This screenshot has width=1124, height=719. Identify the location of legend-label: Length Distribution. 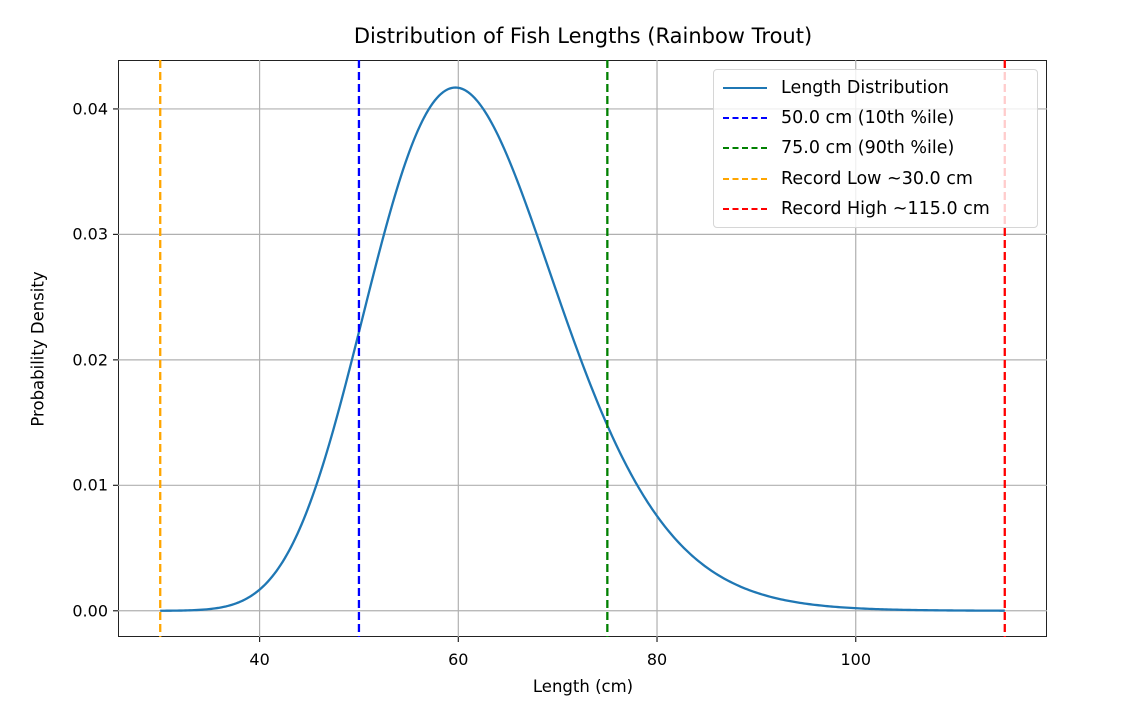
(865, 88).